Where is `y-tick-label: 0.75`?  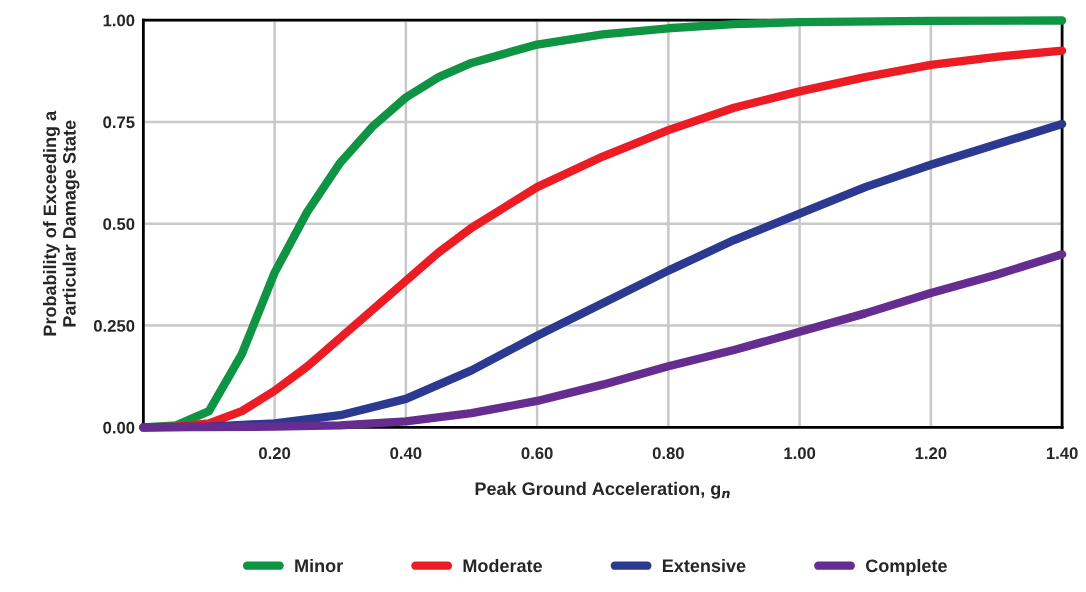
y-tick-label: 0.75 is located at coordinates (119, 122).